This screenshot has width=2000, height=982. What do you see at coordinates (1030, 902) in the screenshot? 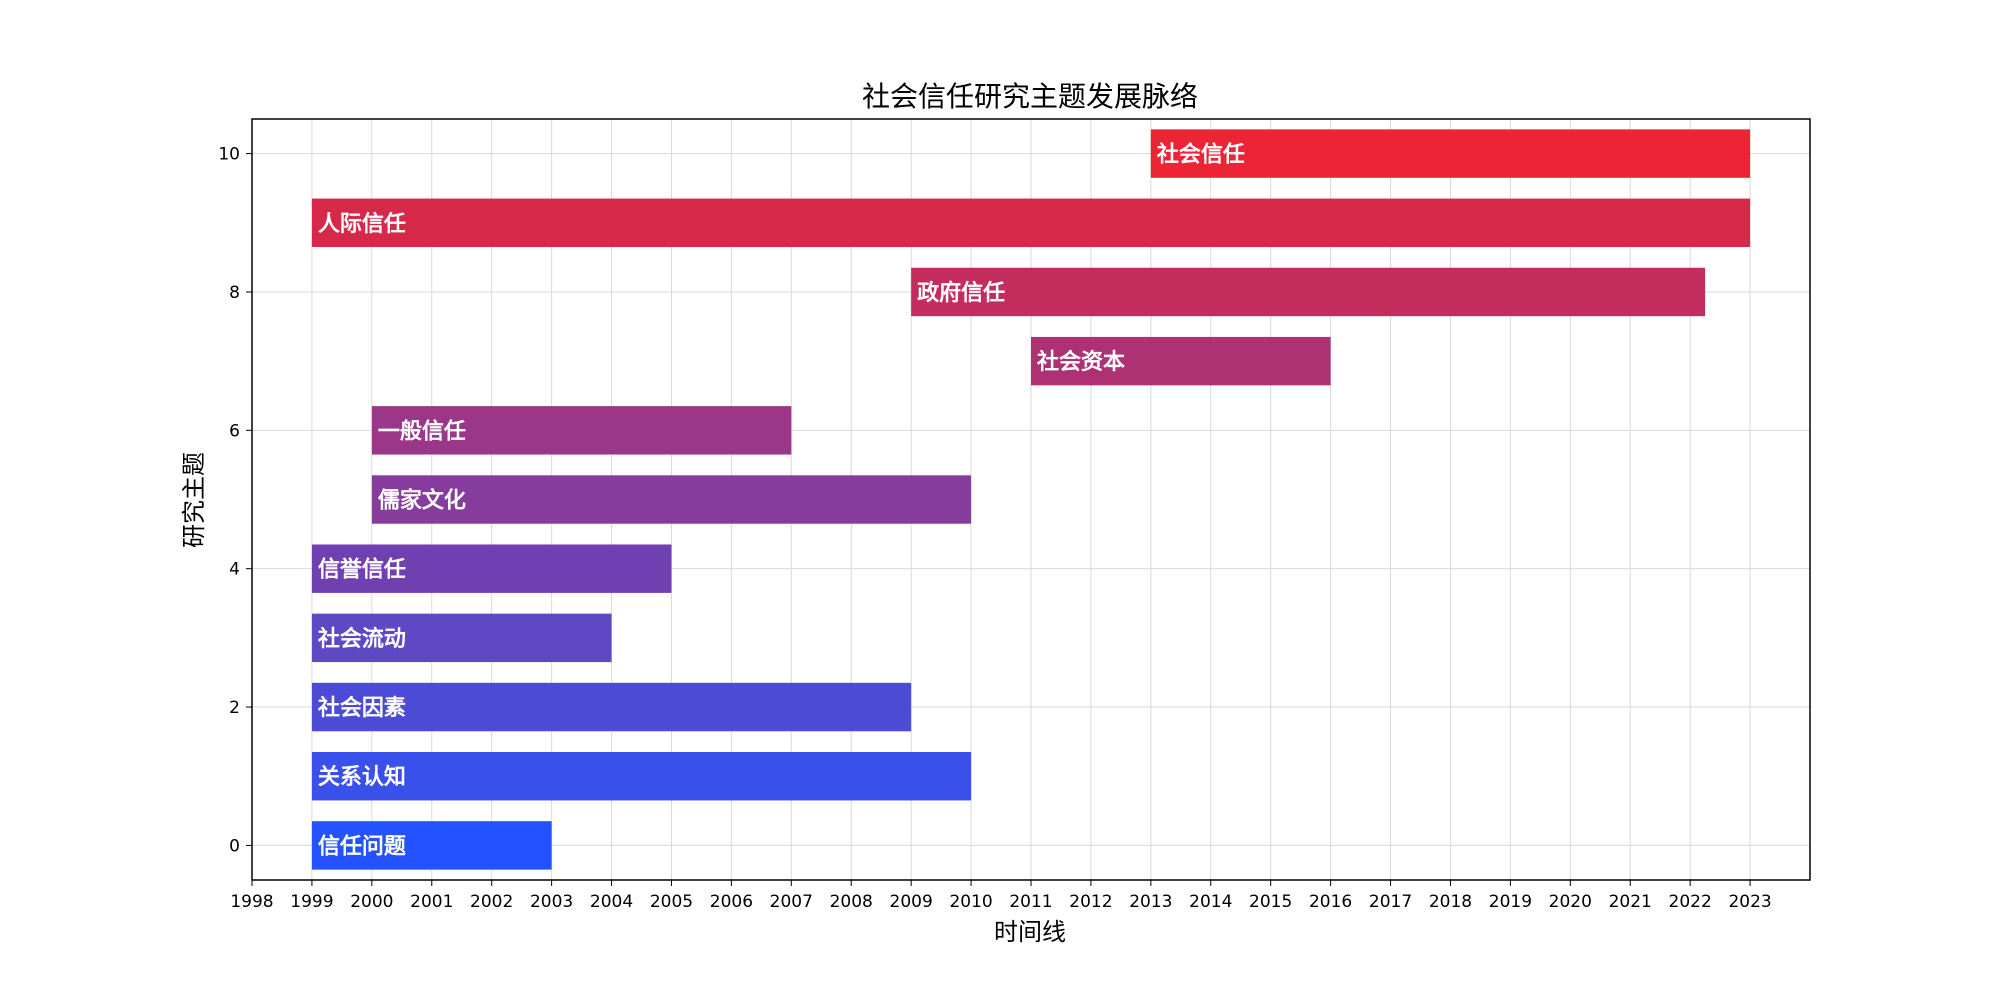
I see `x-tick-label: 2011` at bounding box center [1030, 902].